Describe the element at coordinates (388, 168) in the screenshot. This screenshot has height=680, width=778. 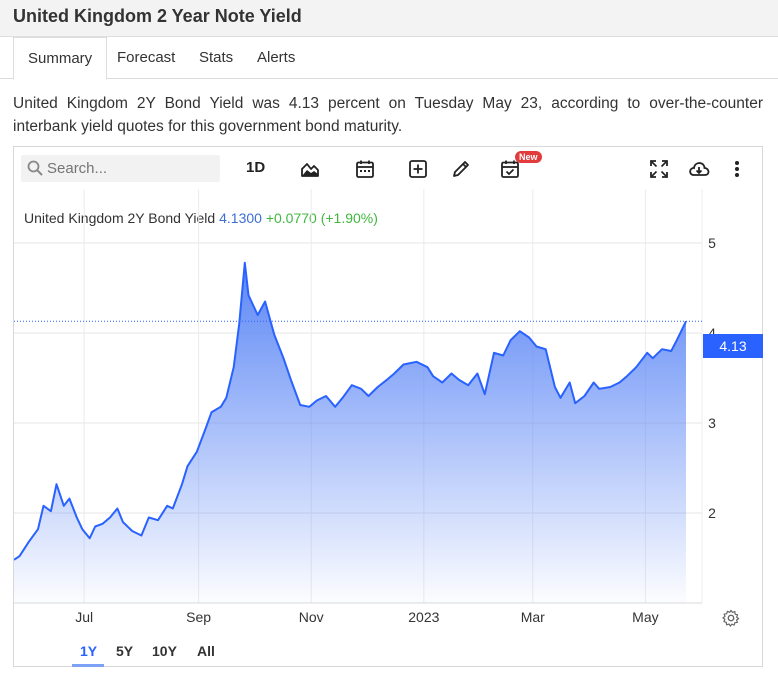
I see `chart-toolbar: 1D` at that location.